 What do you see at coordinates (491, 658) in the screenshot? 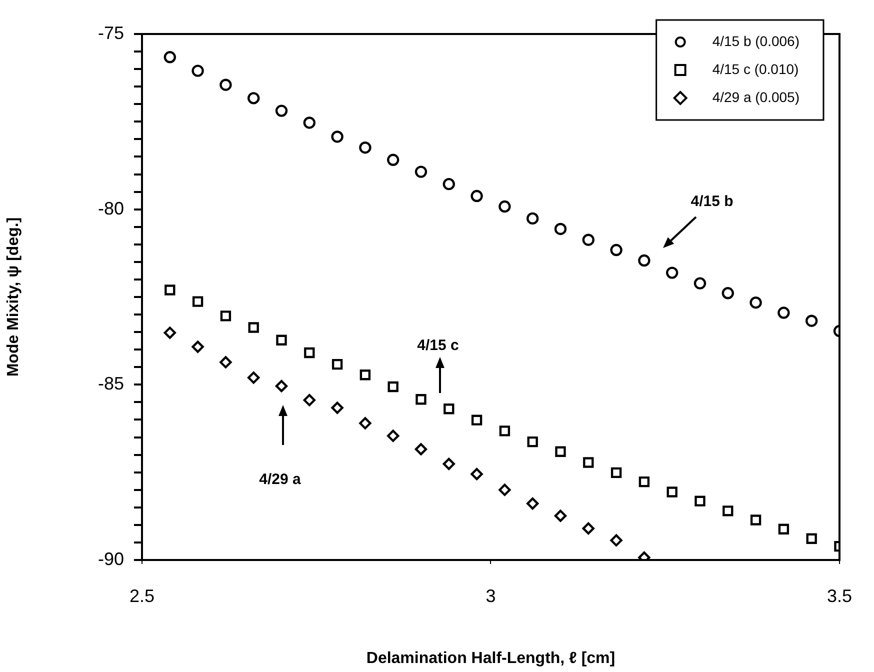
I see `x-axis-title: Delamination Half-Length, ℓ [cm]` at bounding box center [491, 658].